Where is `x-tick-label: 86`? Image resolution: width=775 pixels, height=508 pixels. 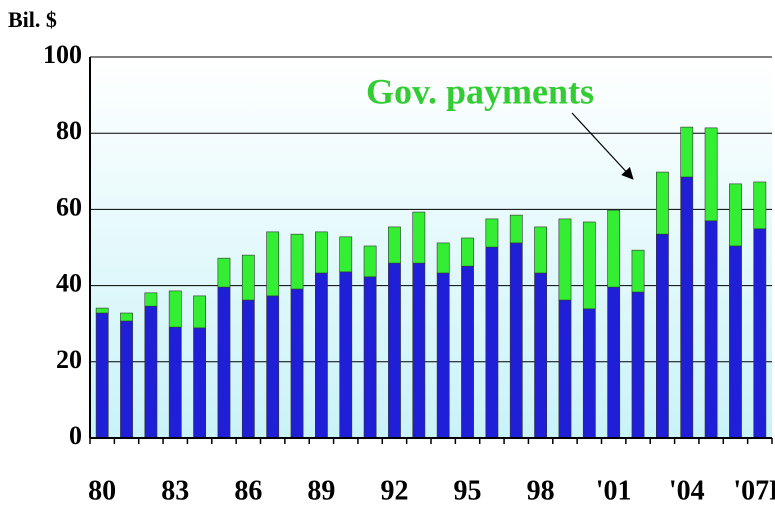
x-tick-label: 86 is located at coordinates (248, 490).